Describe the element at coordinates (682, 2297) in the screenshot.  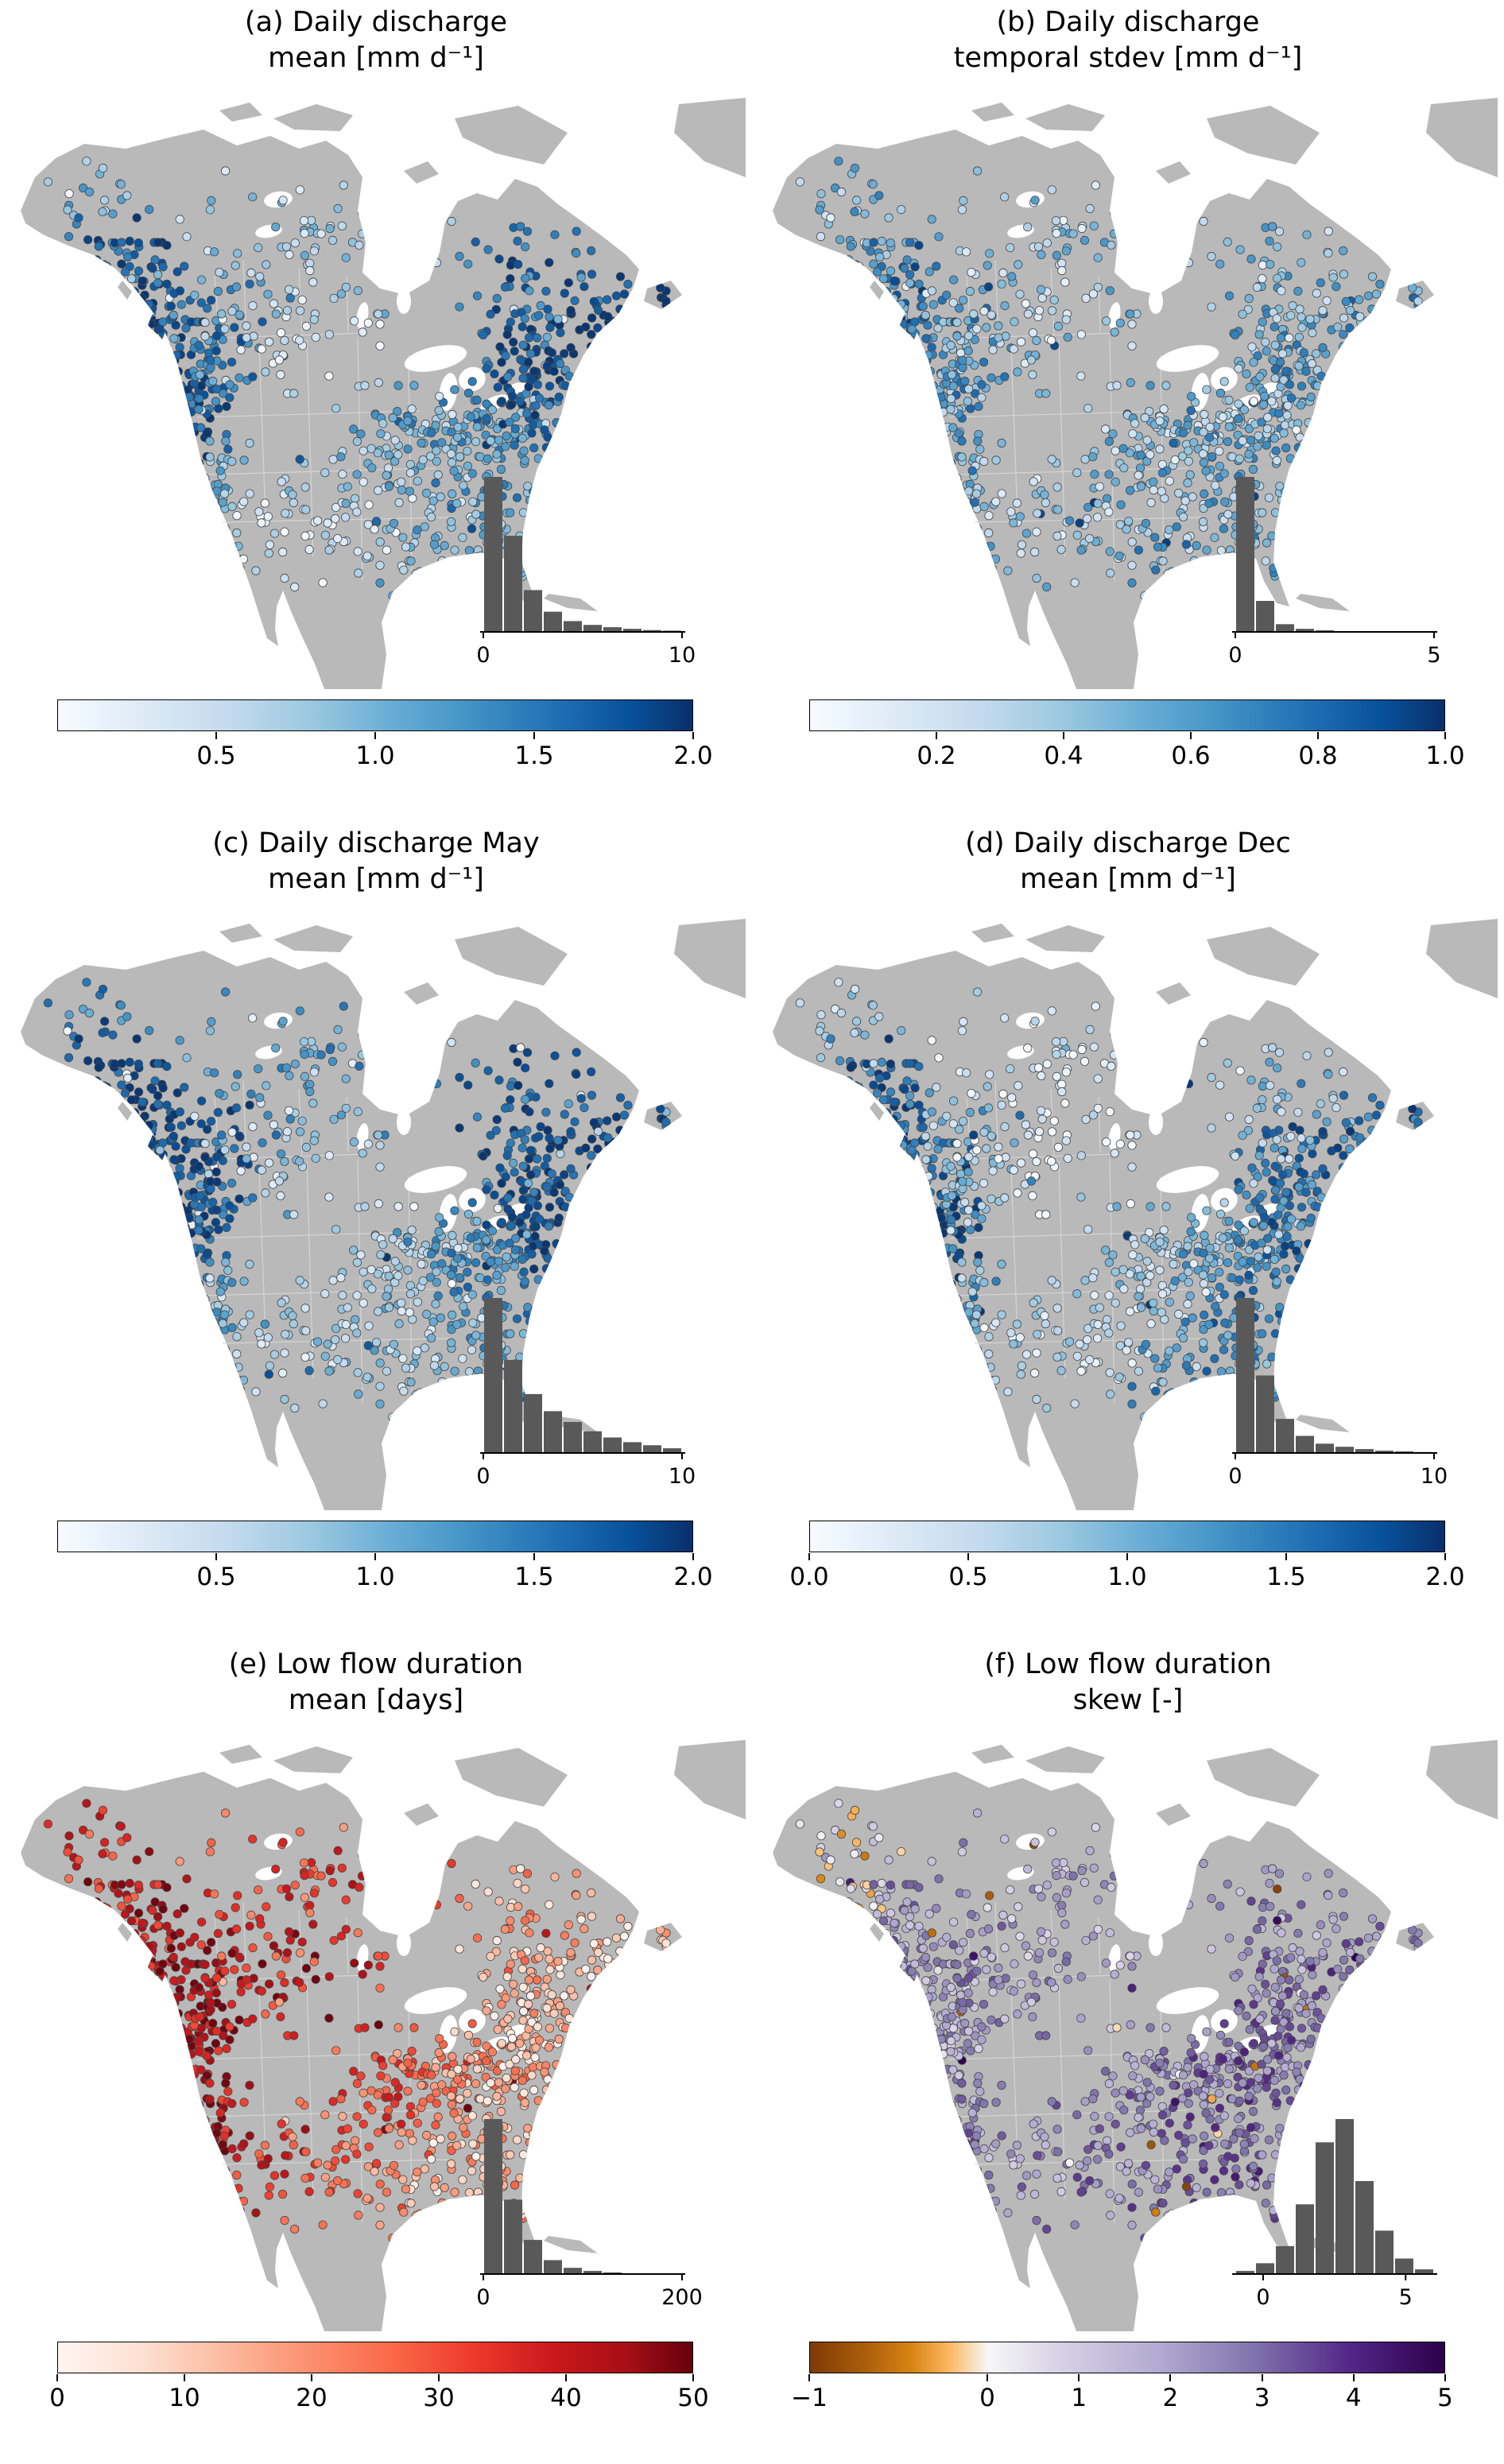
I see `histogram-tick-label: 200` at that location.